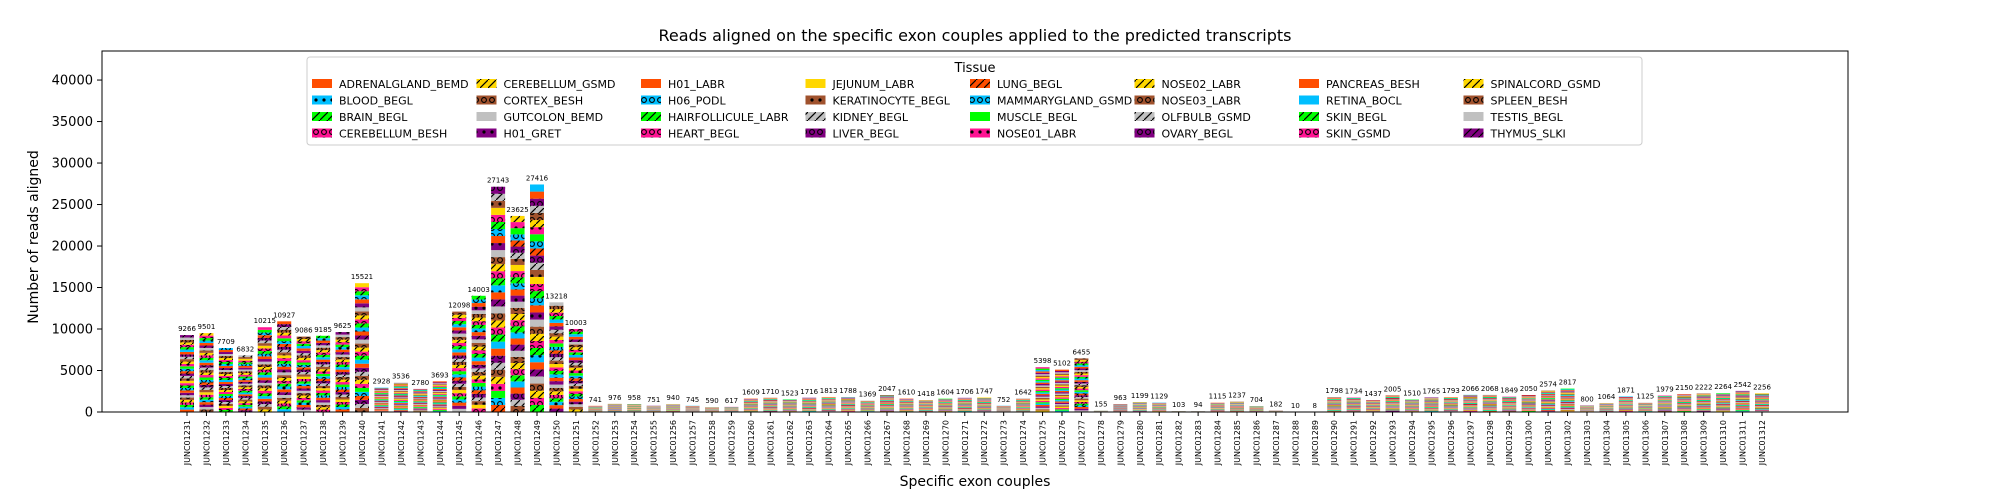 The width and height of the screenshot is (2000, 500). I want to click on legend-item: H01_LABR, so click(683, 84).